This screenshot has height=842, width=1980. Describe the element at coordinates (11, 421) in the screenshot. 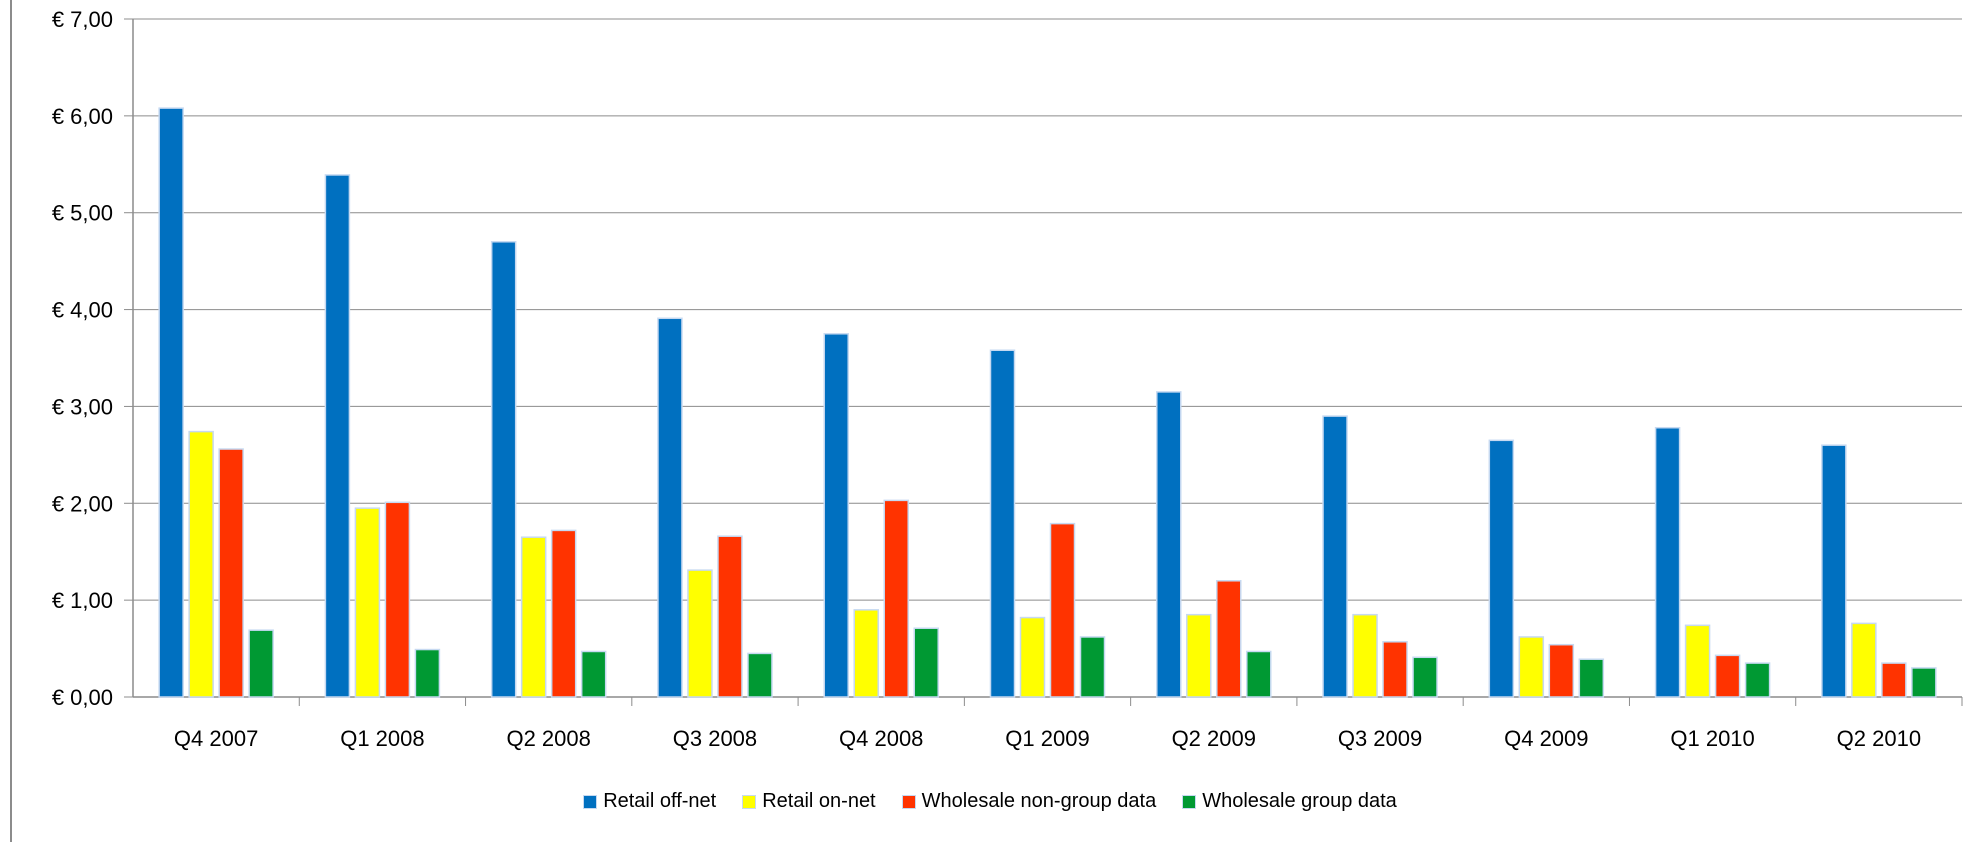

I see `chart-frame-border` at that location.